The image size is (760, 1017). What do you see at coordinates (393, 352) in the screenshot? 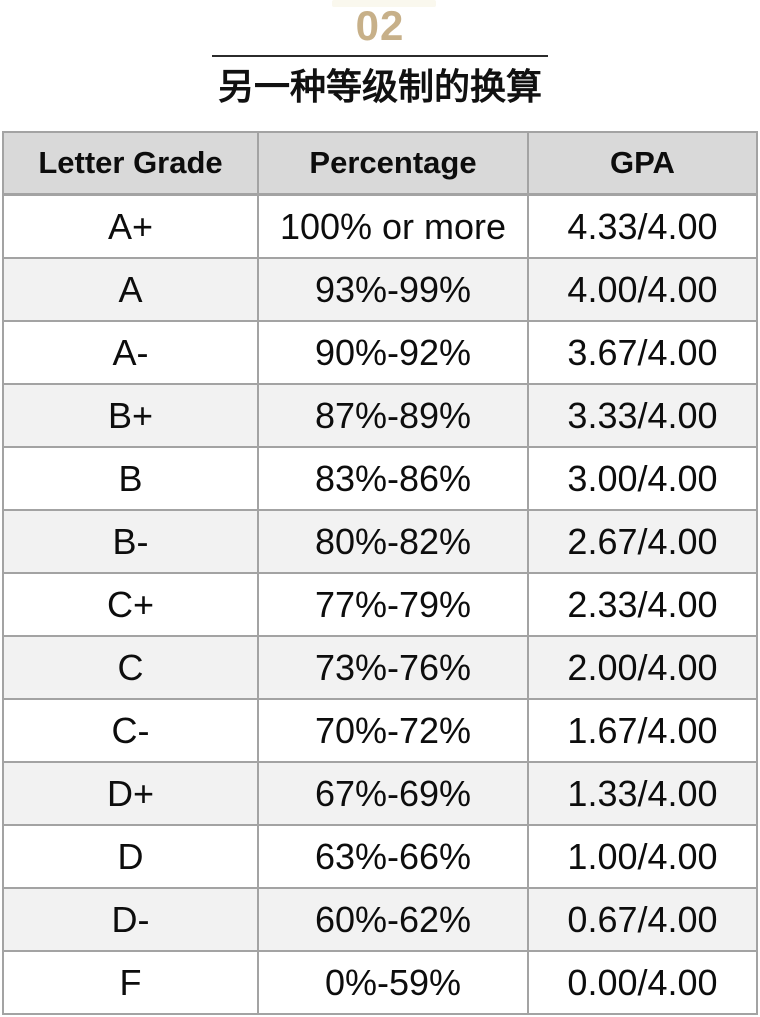
I see `percentage-cell: 90%-92%` at bounding box center [393, 352].